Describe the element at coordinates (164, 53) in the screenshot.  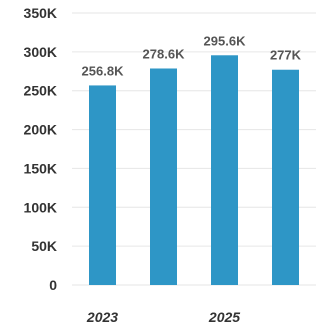
I see `data-label: 278.6K` at that location.